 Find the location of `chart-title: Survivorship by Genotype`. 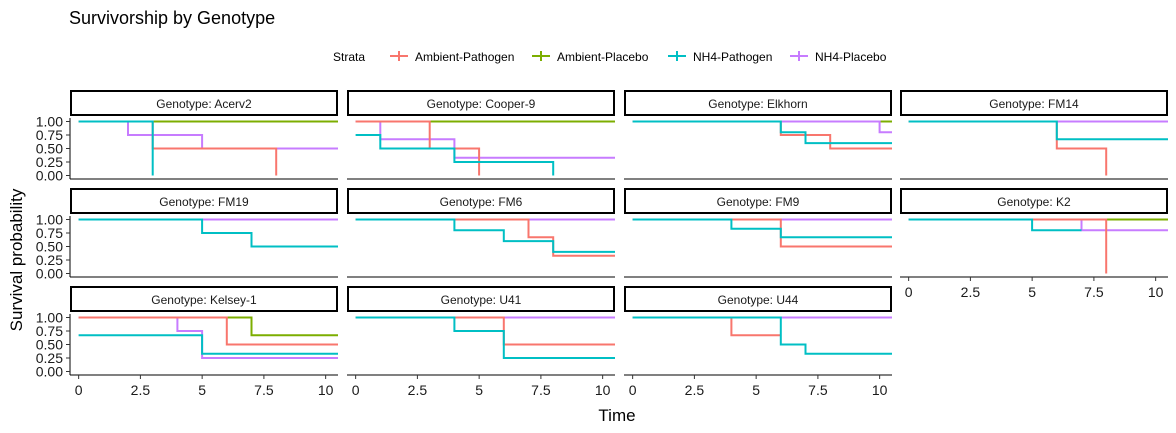

chart-title: Survivorship by Genotype is located at coordinates (172, 18).